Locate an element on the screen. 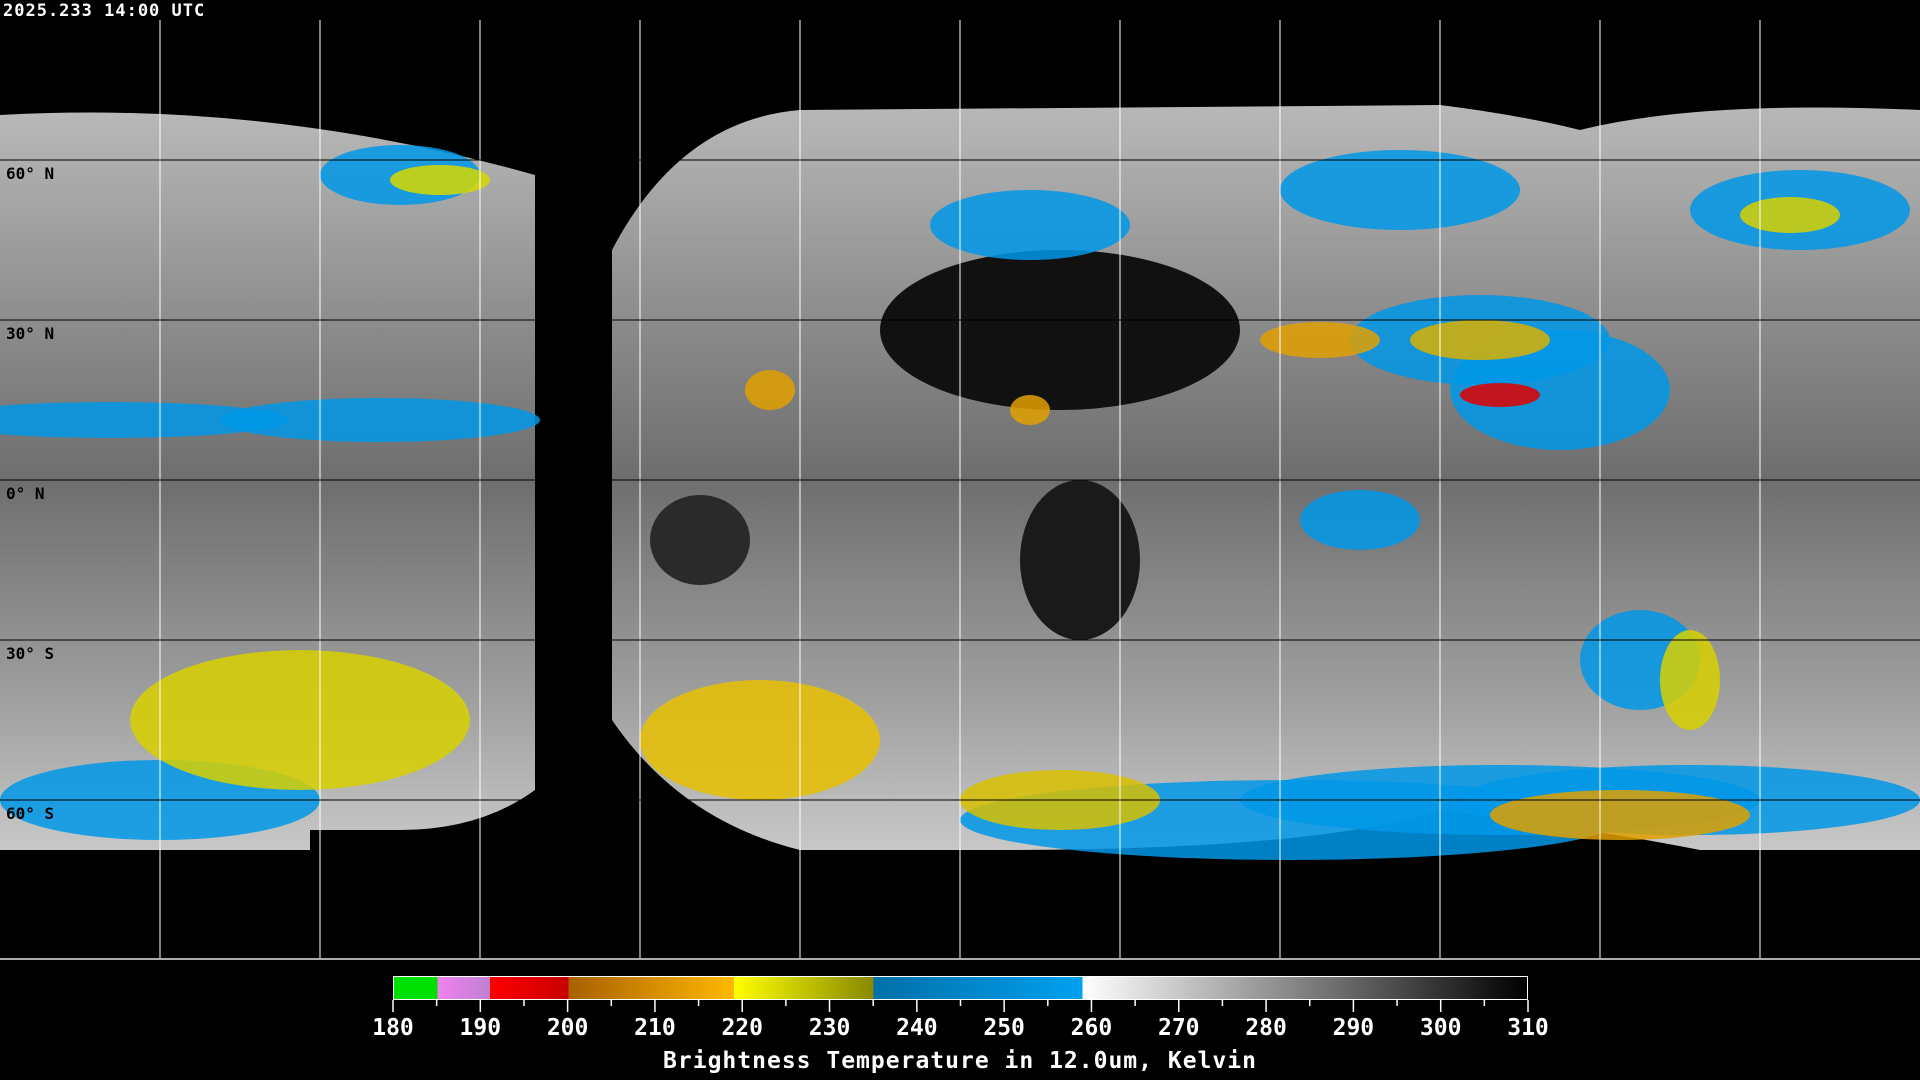 The height and width of the screenshot is (1080, 1920). colorbar is located at coordinates (960, 988).